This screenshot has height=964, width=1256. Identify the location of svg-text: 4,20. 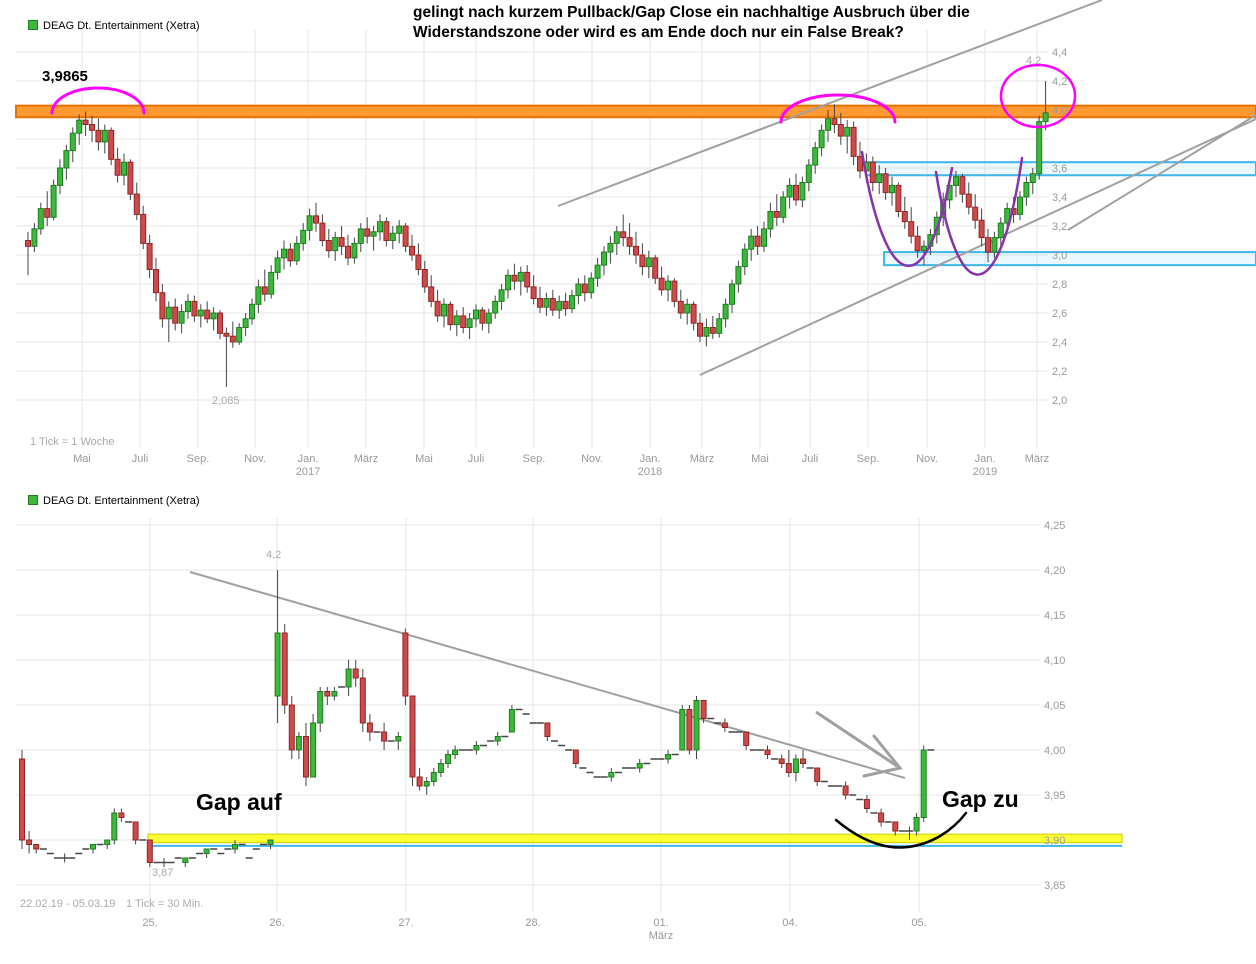
(1054, 571).